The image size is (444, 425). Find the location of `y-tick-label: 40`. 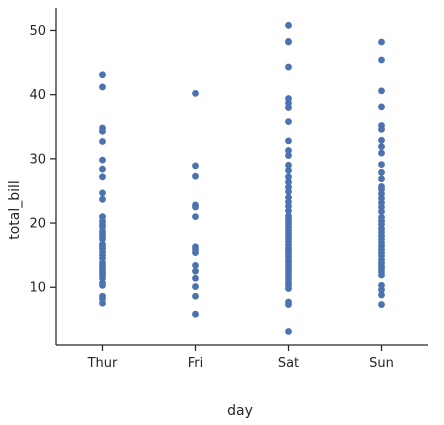

y-tick-label: 40 is located at coordinates (37, 95).